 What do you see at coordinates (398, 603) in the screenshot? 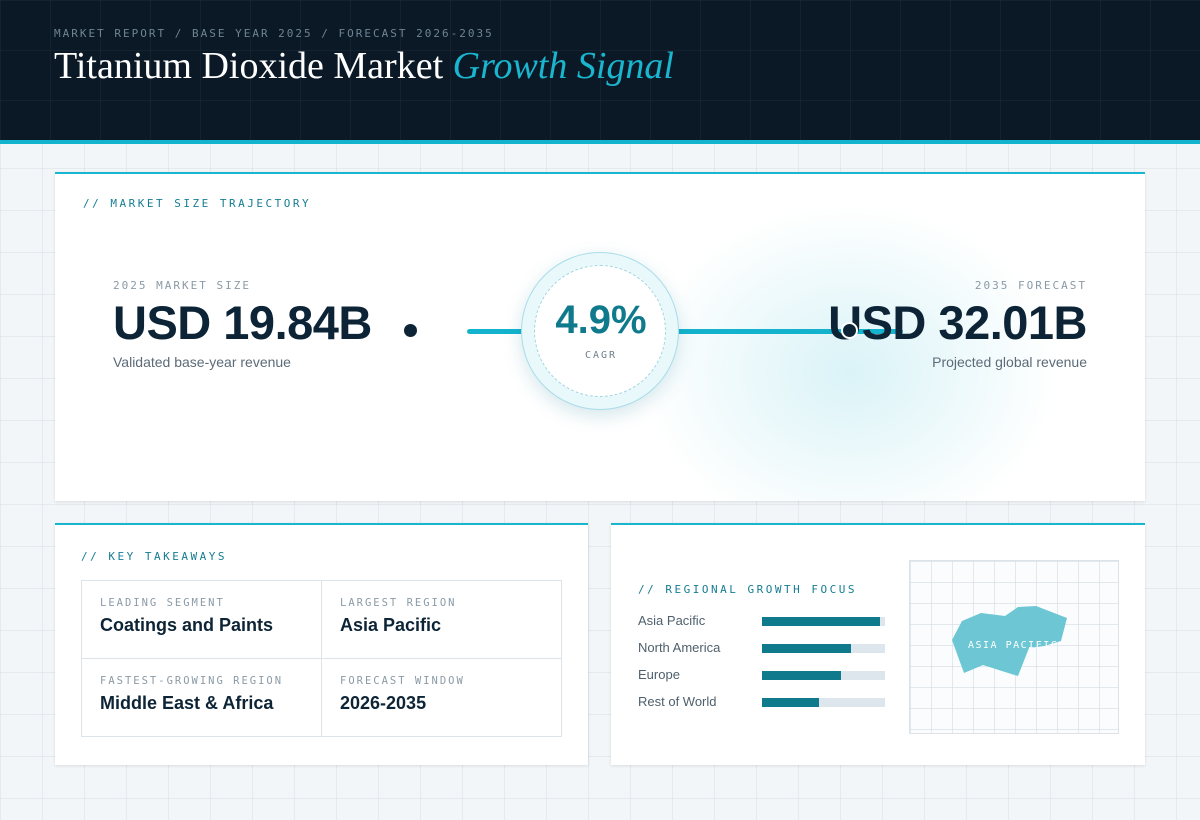
I see `takeaway-label: LARGEST REGION` at bounding box center [398, 603].